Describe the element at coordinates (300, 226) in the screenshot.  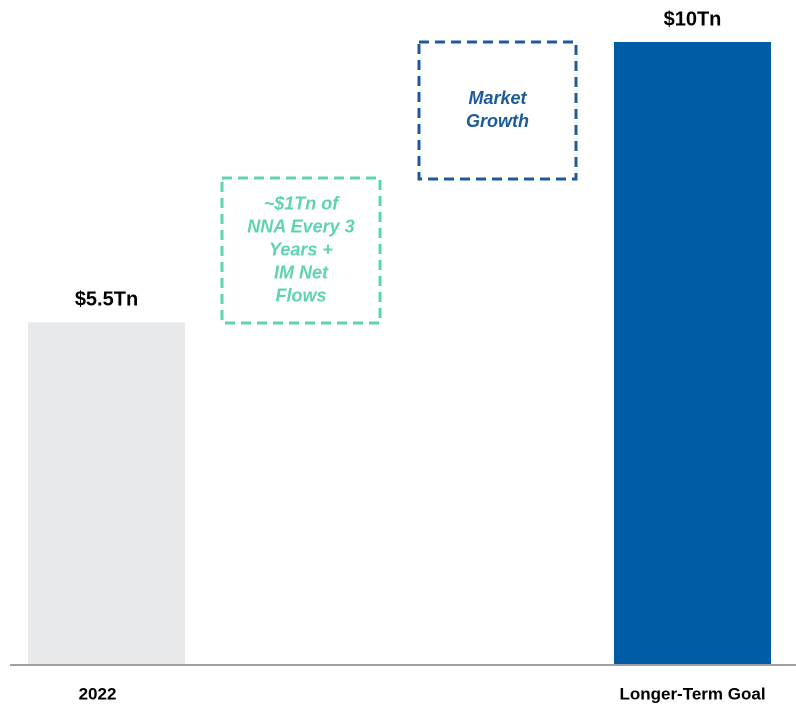
I see `annotation-text: NNA Every 3` at that location.